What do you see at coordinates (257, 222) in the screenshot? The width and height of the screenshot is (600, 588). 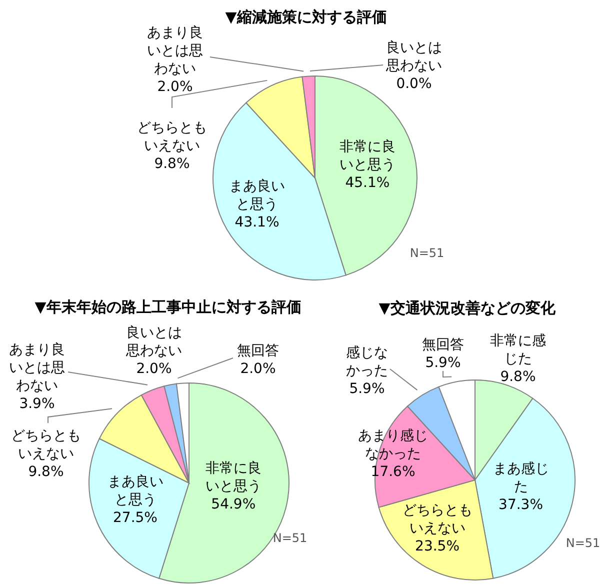 I see `data-label: 43.1%` at bounding box center [257, 222].